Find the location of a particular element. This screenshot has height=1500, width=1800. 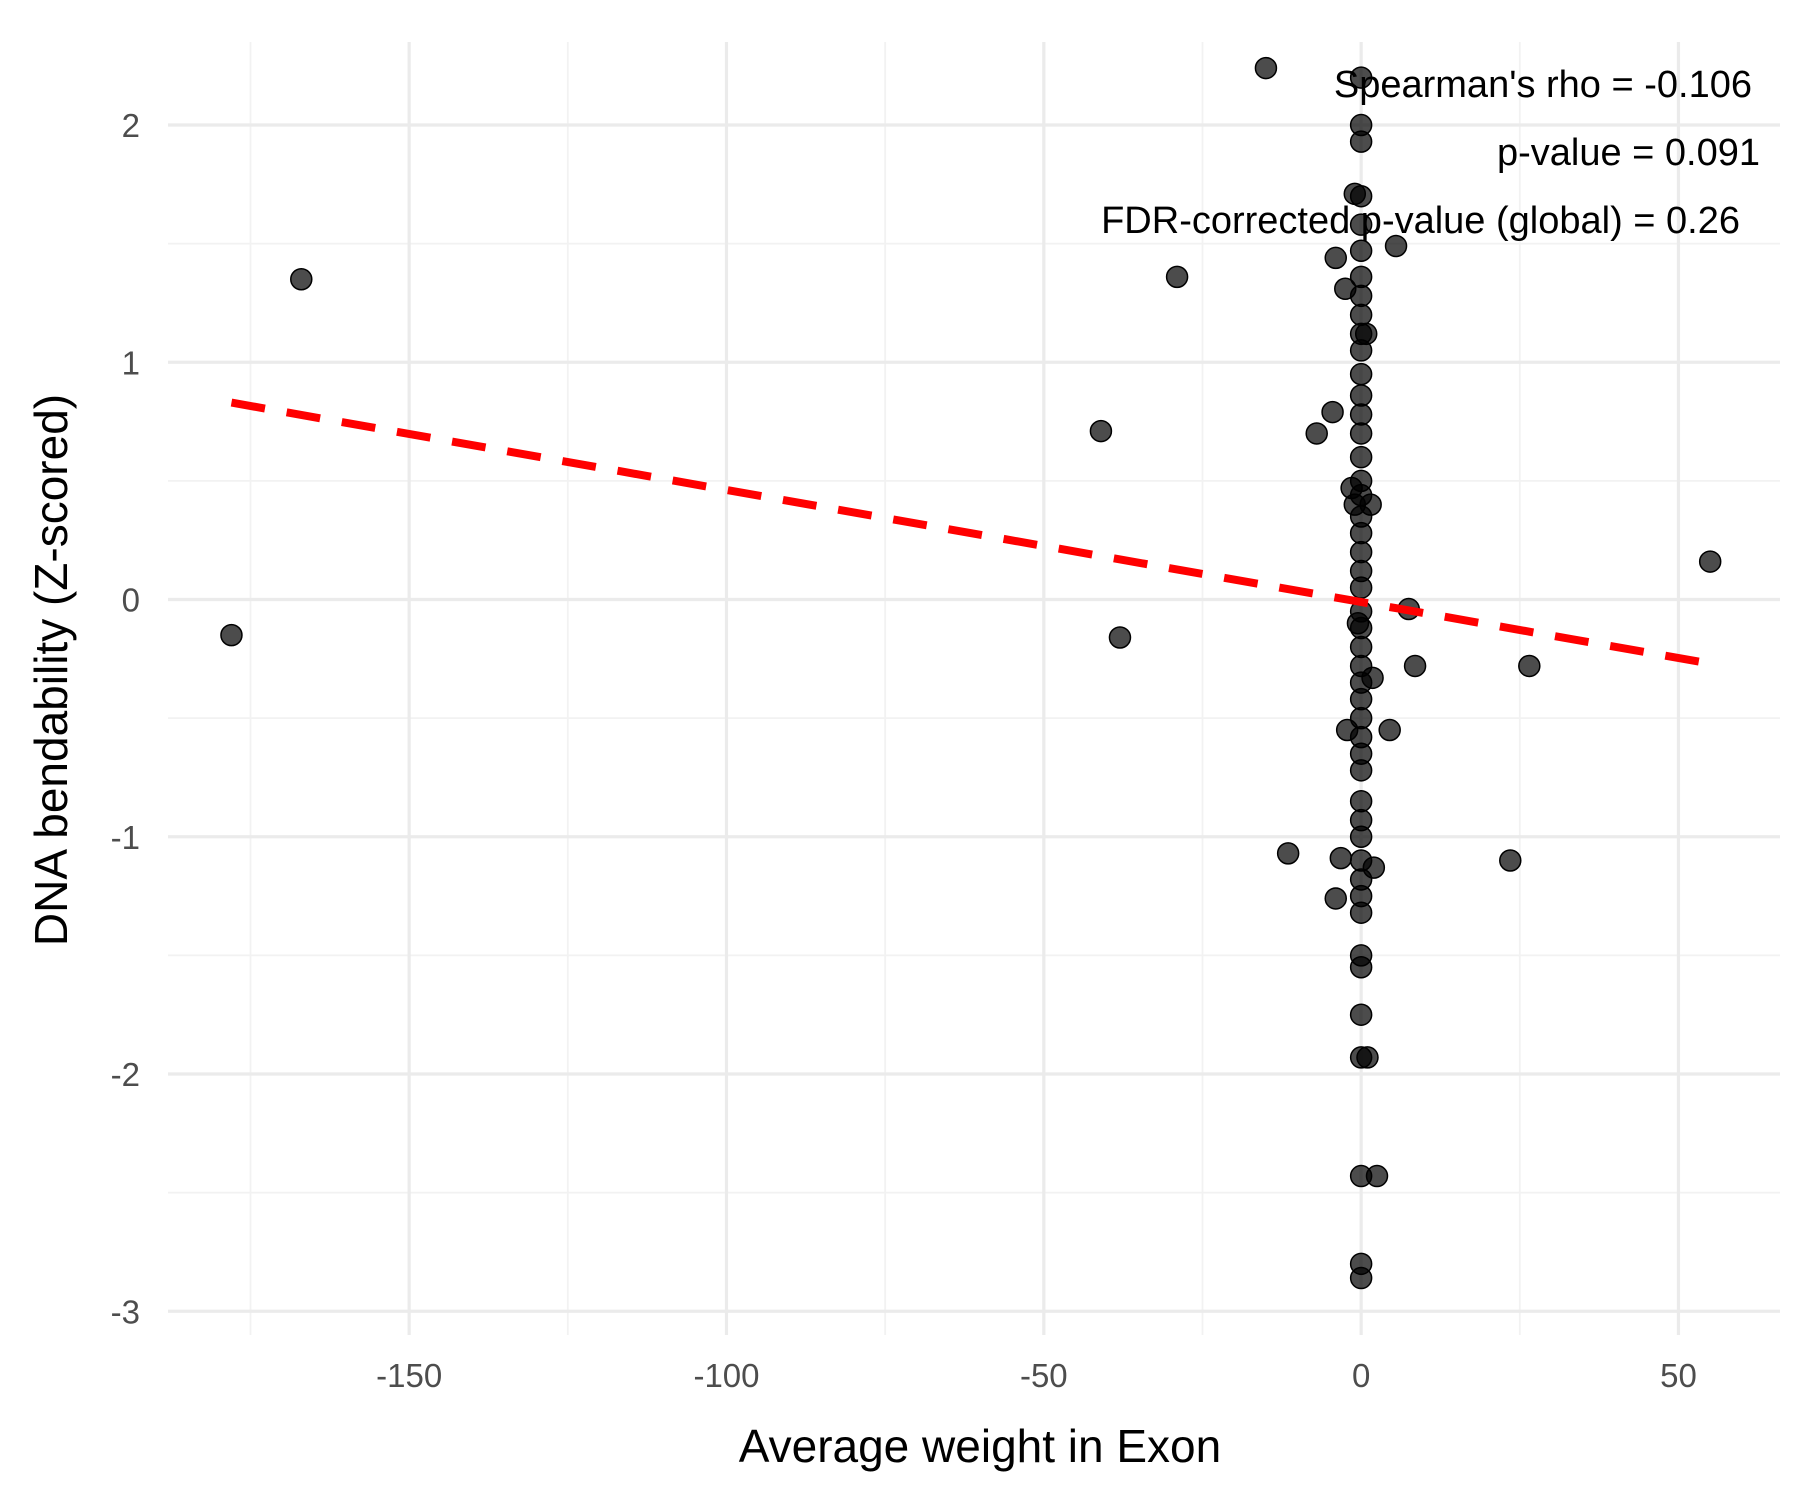

x-tick-label: -50 is located at coordinates (1044, 1375).